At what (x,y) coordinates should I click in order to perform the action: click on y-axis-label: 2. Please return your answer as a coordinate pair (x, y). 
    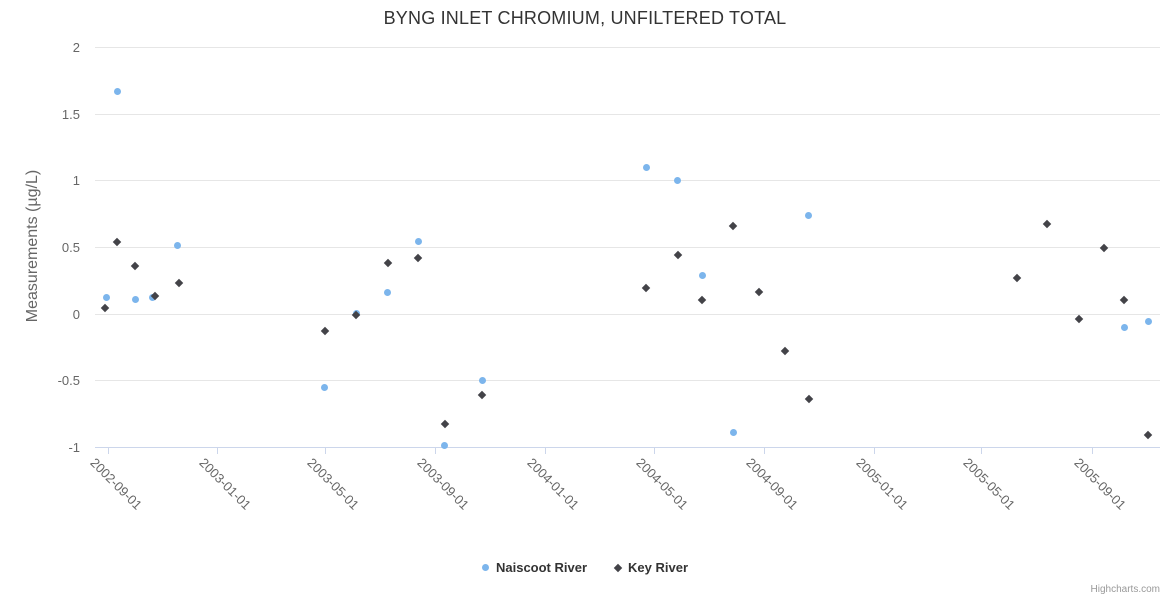
    Looking at the image, I should click on (76, 47).